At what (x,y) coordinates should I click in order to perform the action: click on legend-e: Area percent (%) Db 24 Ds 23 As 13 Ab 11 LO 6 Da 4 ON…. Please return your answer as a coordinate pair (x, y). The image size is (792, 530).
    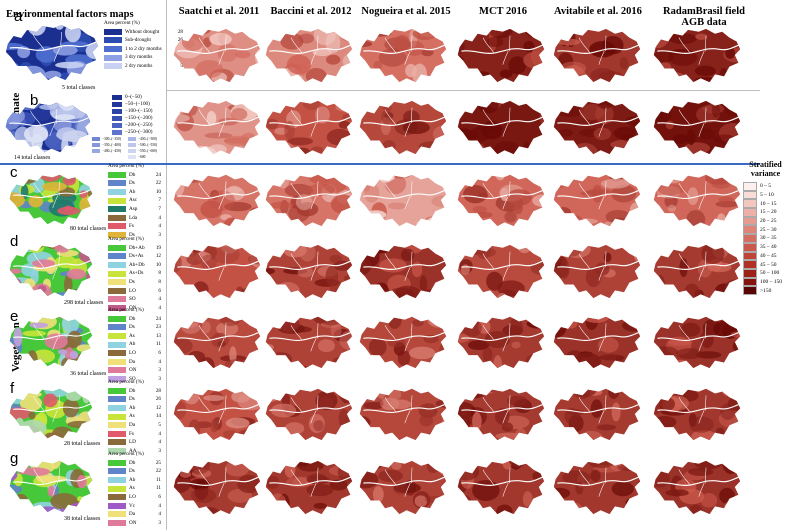
    Looking at the image, I should click on (134, 344).